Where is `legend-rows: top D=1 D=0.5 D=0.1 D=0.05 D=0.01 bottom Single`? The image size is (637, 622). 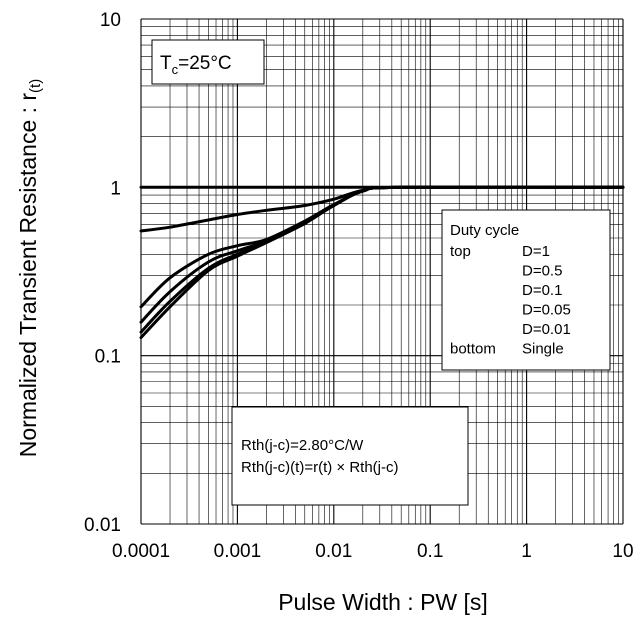
legend-rows: top D=1 D=0.5 D=0.1 D=0.05 D=0.01 bottom Single is located at coordinates (510, 300).